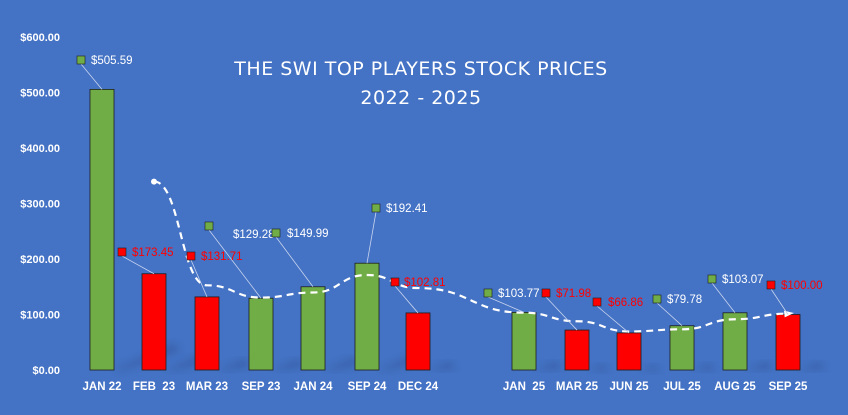  Describe the element at coordinates (743, 280) in the screenshot. I see `data-label: $103.07` at that location.